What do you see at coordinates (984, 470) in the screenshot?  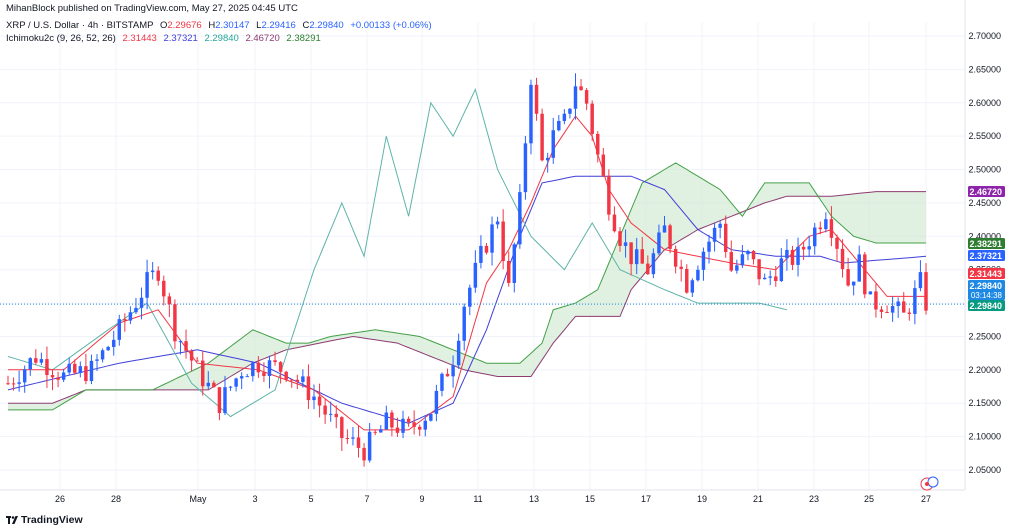 I see `price-tick-label: 2.05000` at bounding box center [984, 470].